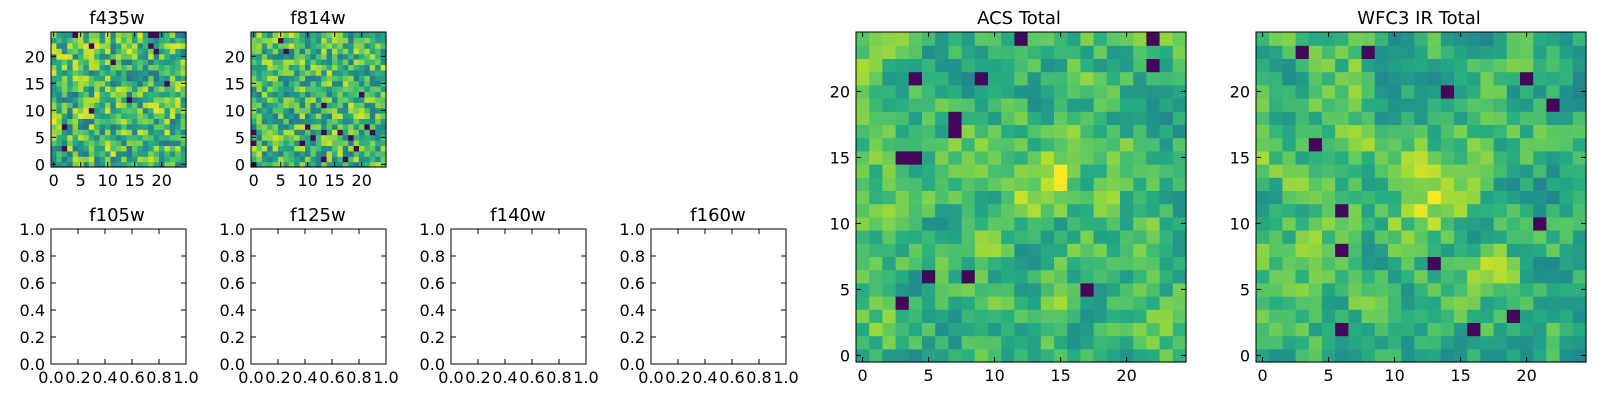 This screenshot has height=400, width=1600. Describe the element at coordinates (254, 180) in the screenshot. I see `x-tick-label: 0` at that location.